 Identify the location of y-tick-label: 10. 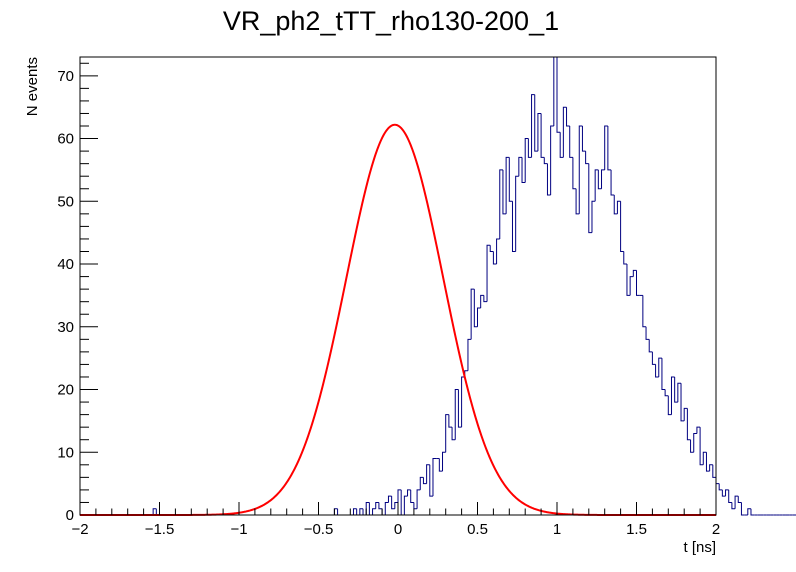
(65, 452).